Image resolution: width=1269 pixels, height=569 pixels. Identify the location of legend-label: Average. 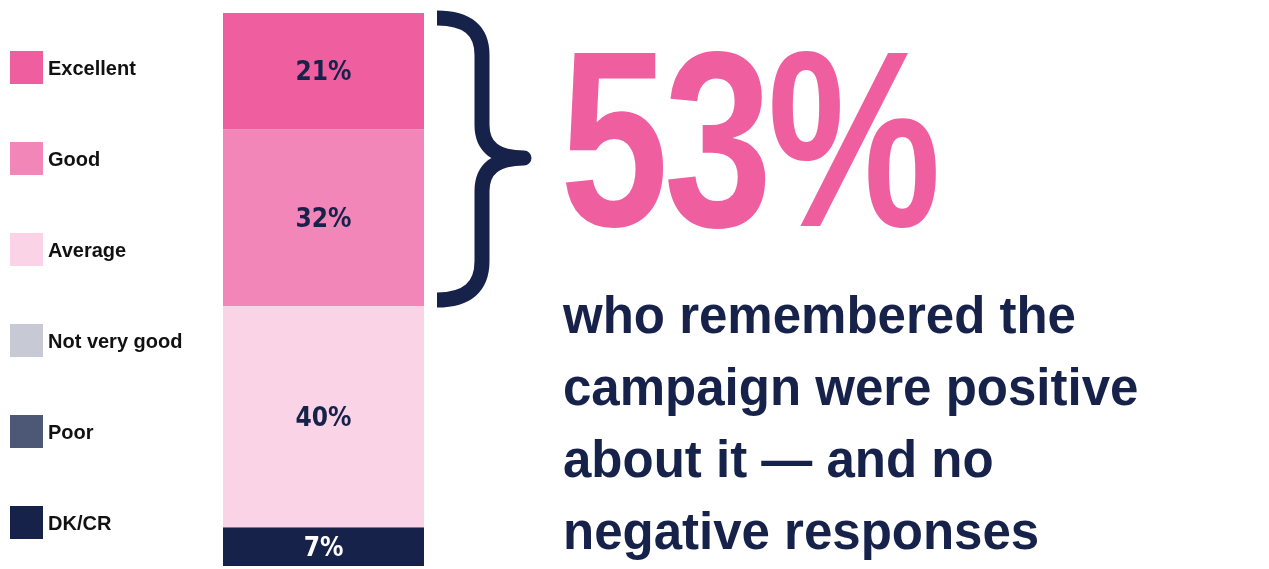
(87, 249).